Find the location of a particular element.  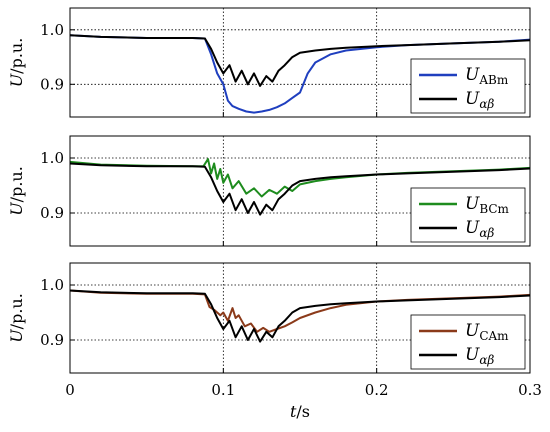

legend-label: UCAm is located at coordinates (487, 332).